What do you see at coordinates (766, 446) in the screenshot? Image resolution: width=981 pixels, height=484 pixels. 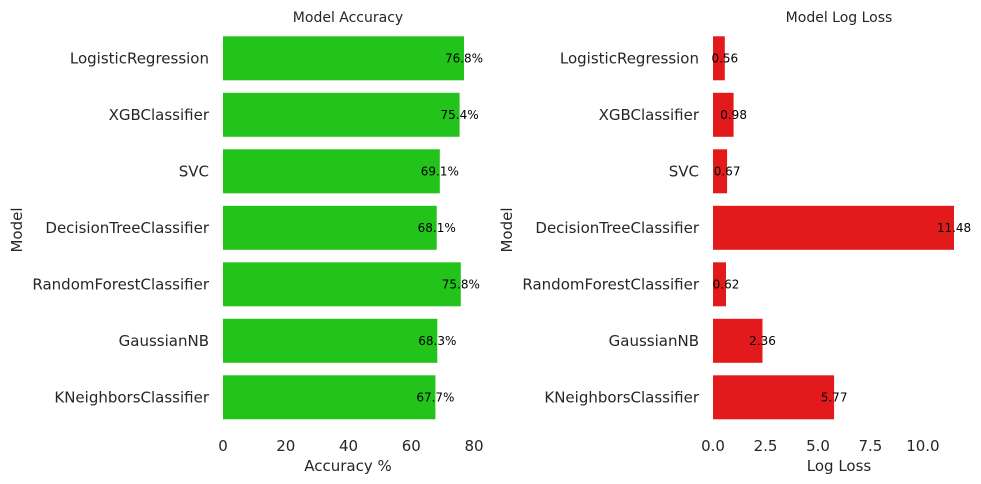 I see `logloss-x-tick-label-1: 2.5` at bounding box center [766, 446].